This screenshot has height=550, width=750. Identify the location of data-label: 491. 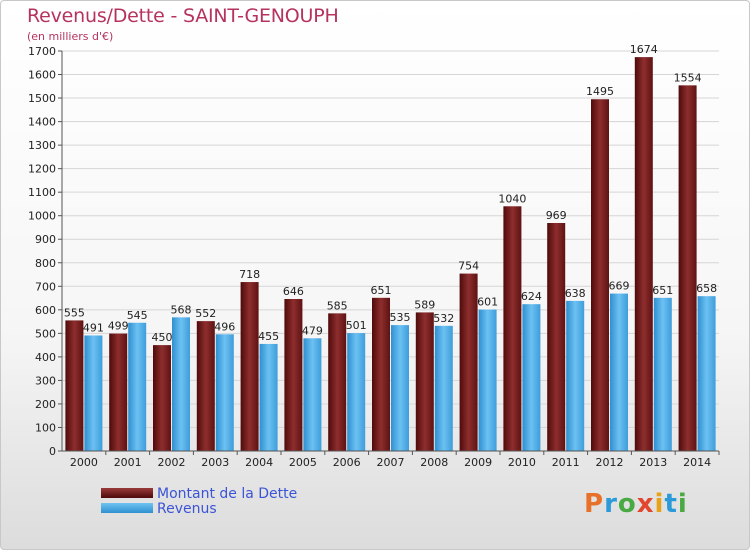
(93, 327).